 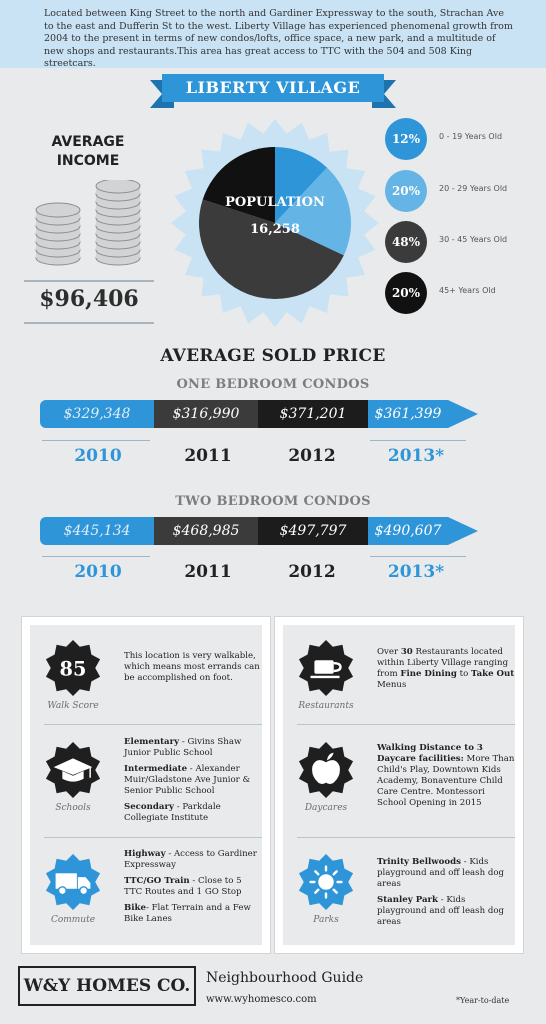 What do you see at coordinates (392, 685) in the screenshot?
I see `restaurants-text-4: Menus` at bounding box center [392, 685].